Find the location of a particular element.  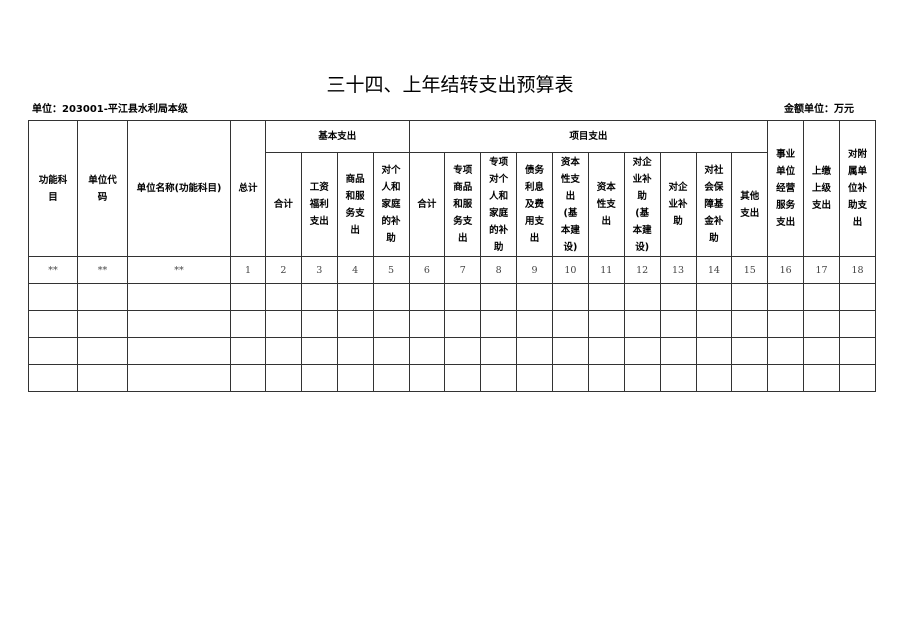

number-cell: 7 is located at coordinates (463, 270).